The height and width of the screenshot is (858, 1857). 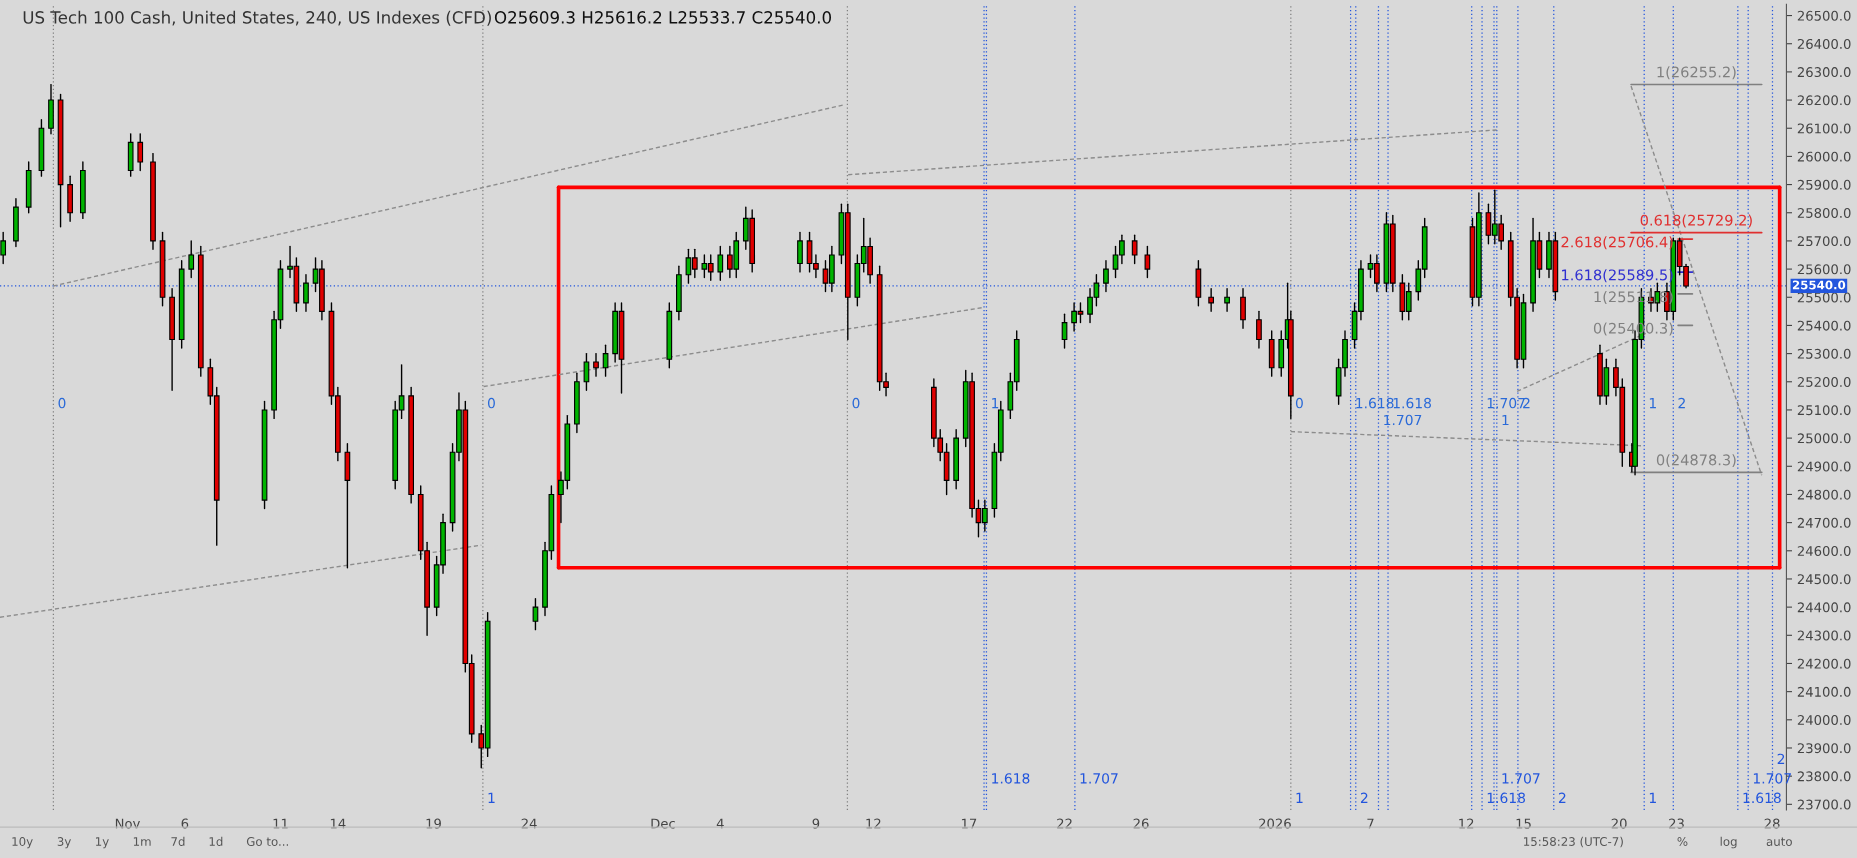 I want to click on y-tick-label: 26300.0, so click(x=1824, y=72).